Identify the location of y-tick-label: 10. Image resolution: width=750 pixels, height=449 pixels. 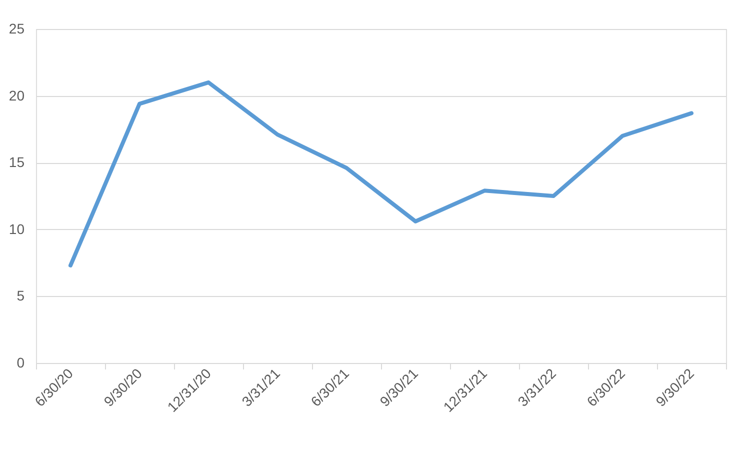
(16, 228).